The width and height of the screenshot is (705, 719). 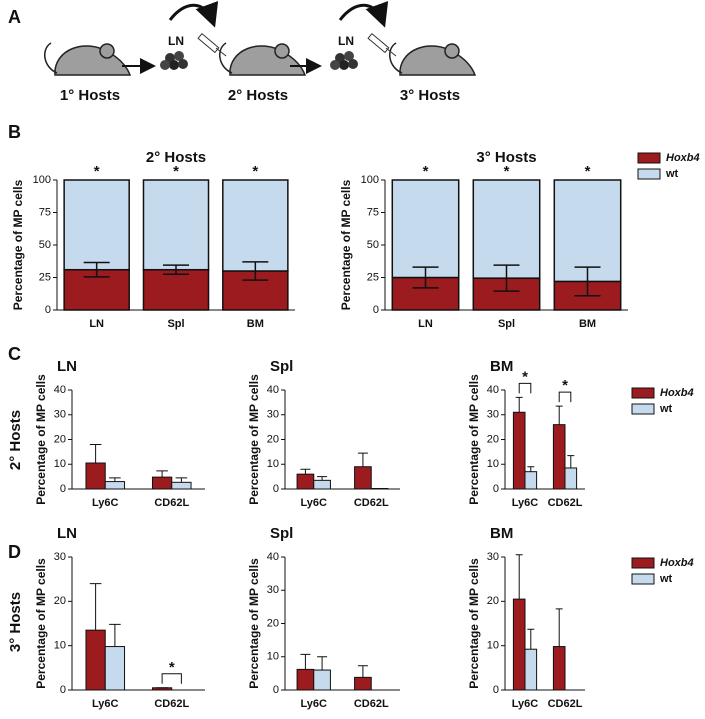 I want to click on chart-title: LN, so click(x=67, y=533).